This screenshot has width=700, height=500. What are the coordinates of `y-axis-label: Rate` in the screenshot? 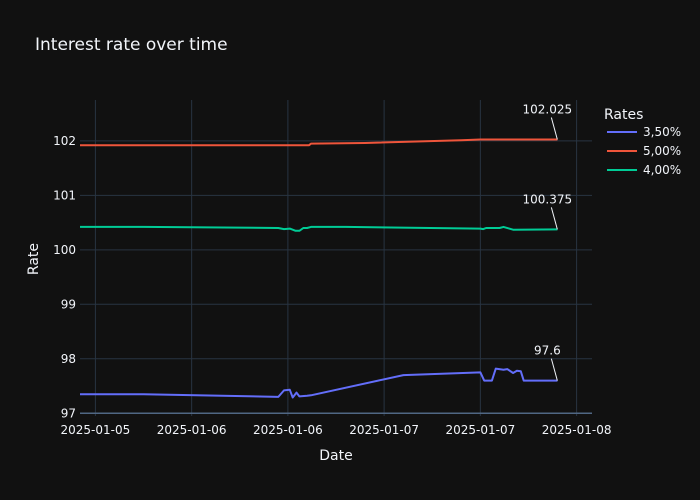 It's located at (34, 259).